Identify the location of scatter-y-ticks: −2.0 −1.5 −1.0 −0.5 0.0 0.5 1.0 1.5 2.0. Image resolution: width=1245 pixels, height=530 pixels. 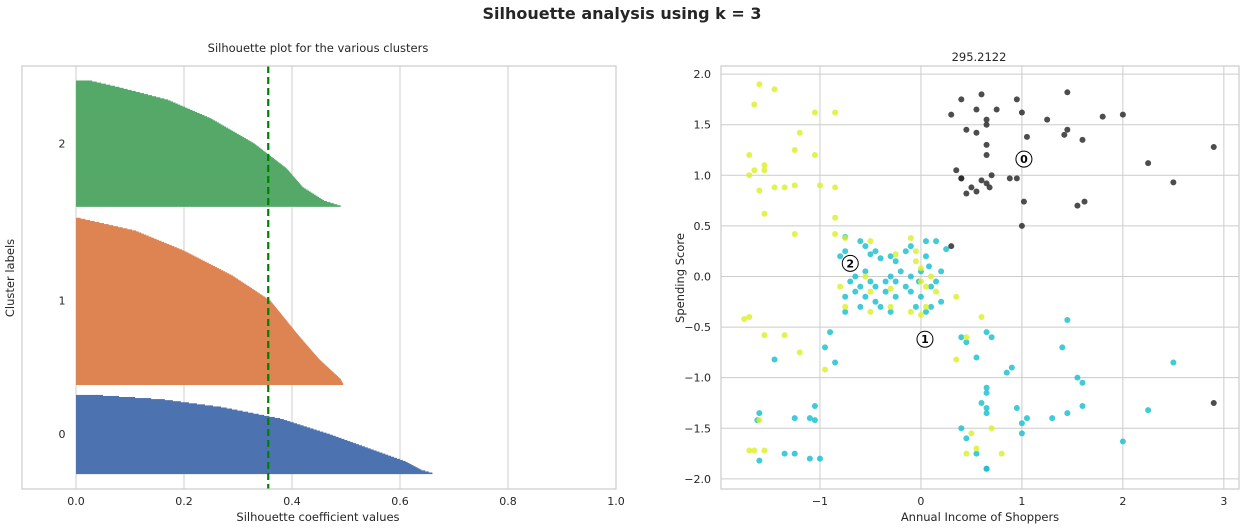
(697, 277).